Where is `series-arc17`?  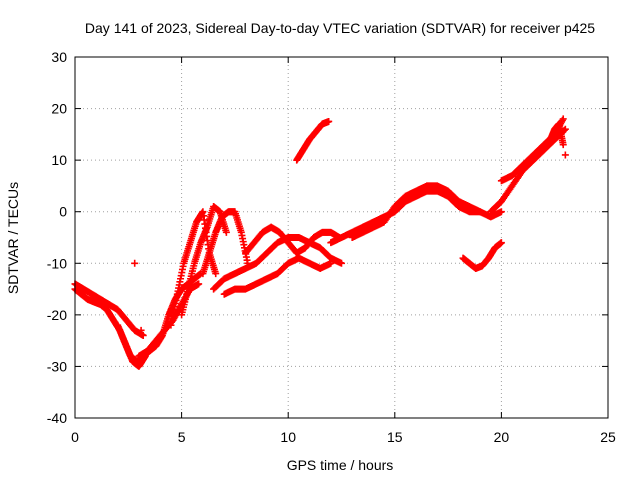
series-arc17 is located at coordinates (556, 134).